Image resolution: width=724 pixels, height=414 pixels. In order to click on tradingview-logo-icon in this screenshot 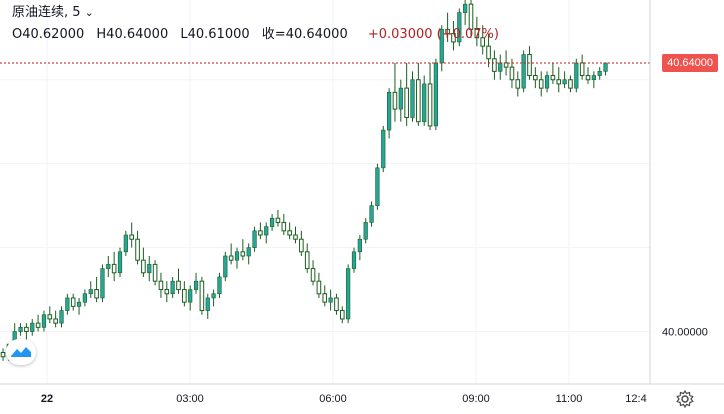, I will do `click(21, 352)`.